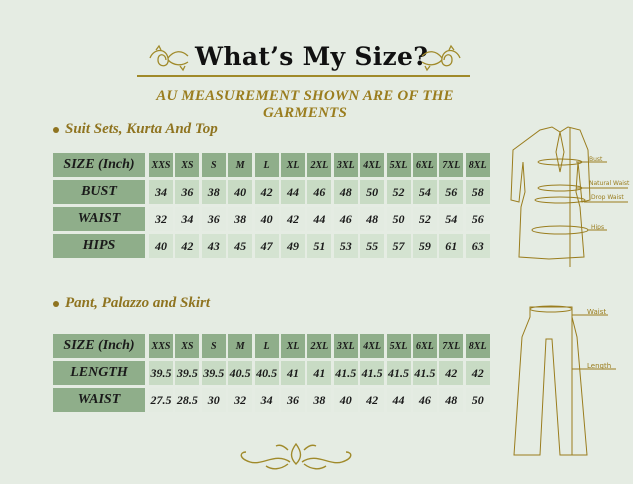  I want to click on value-cell: 53, so click(345, 246).